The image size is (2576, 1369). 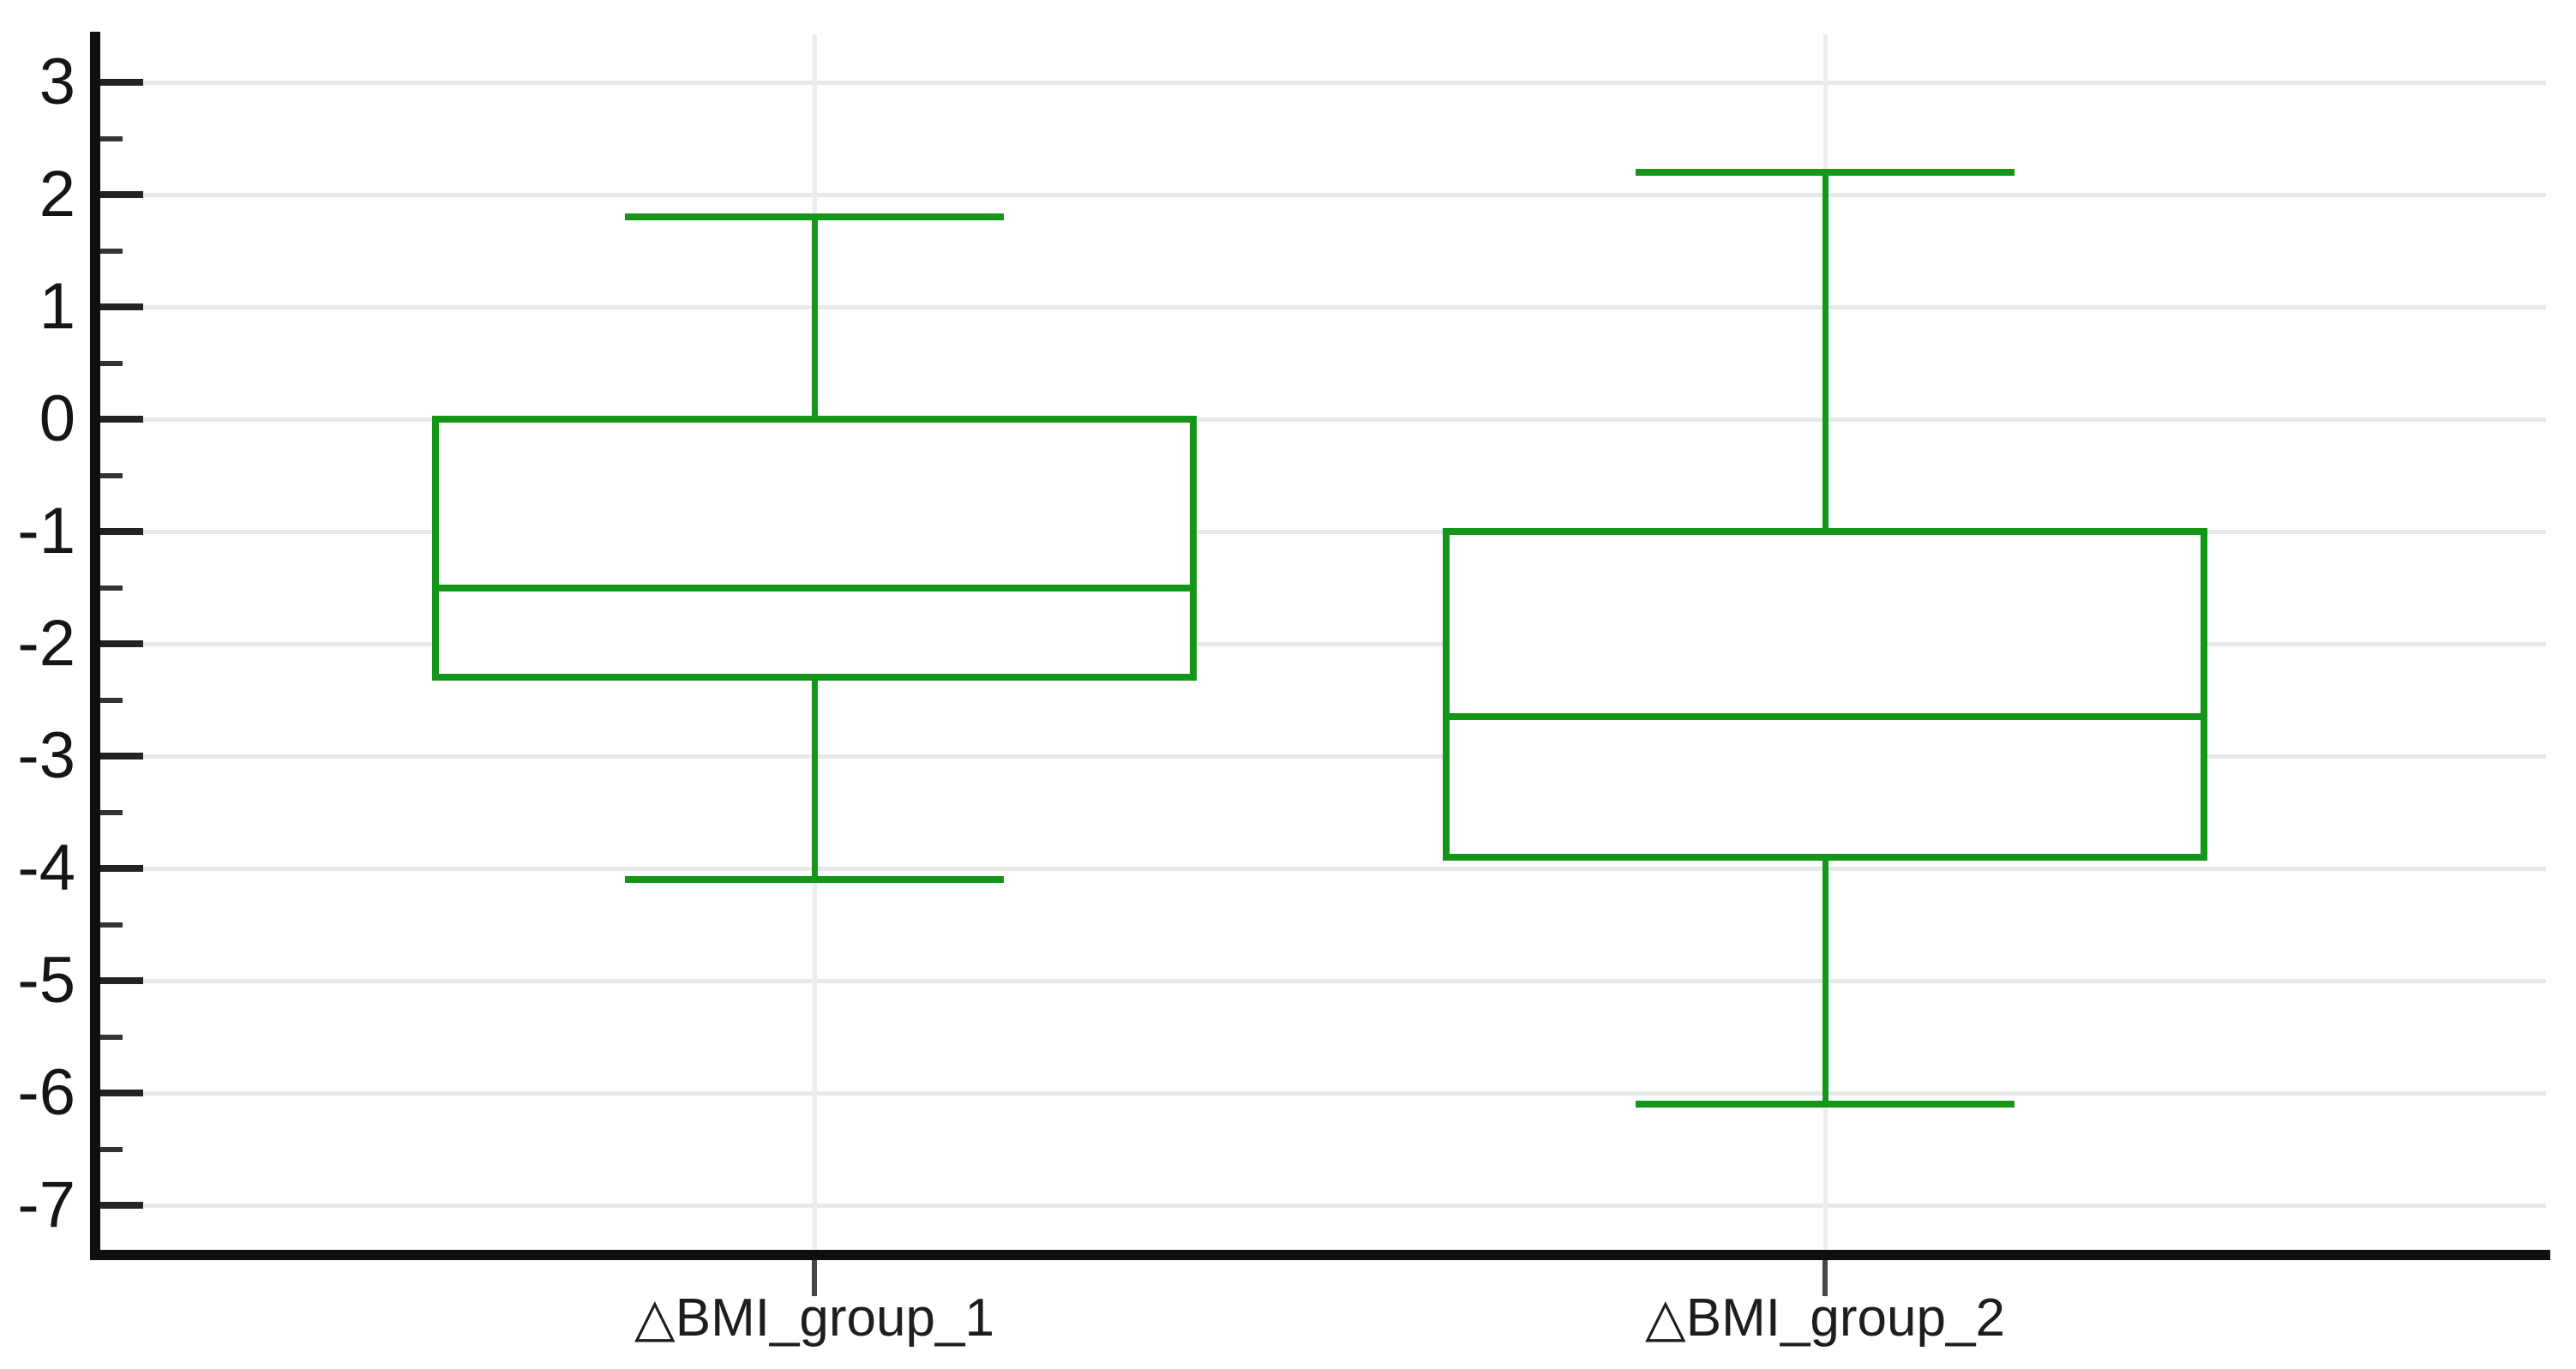 I want to click on y-axis-tick-label: -6, so click(x=46, y=1092).